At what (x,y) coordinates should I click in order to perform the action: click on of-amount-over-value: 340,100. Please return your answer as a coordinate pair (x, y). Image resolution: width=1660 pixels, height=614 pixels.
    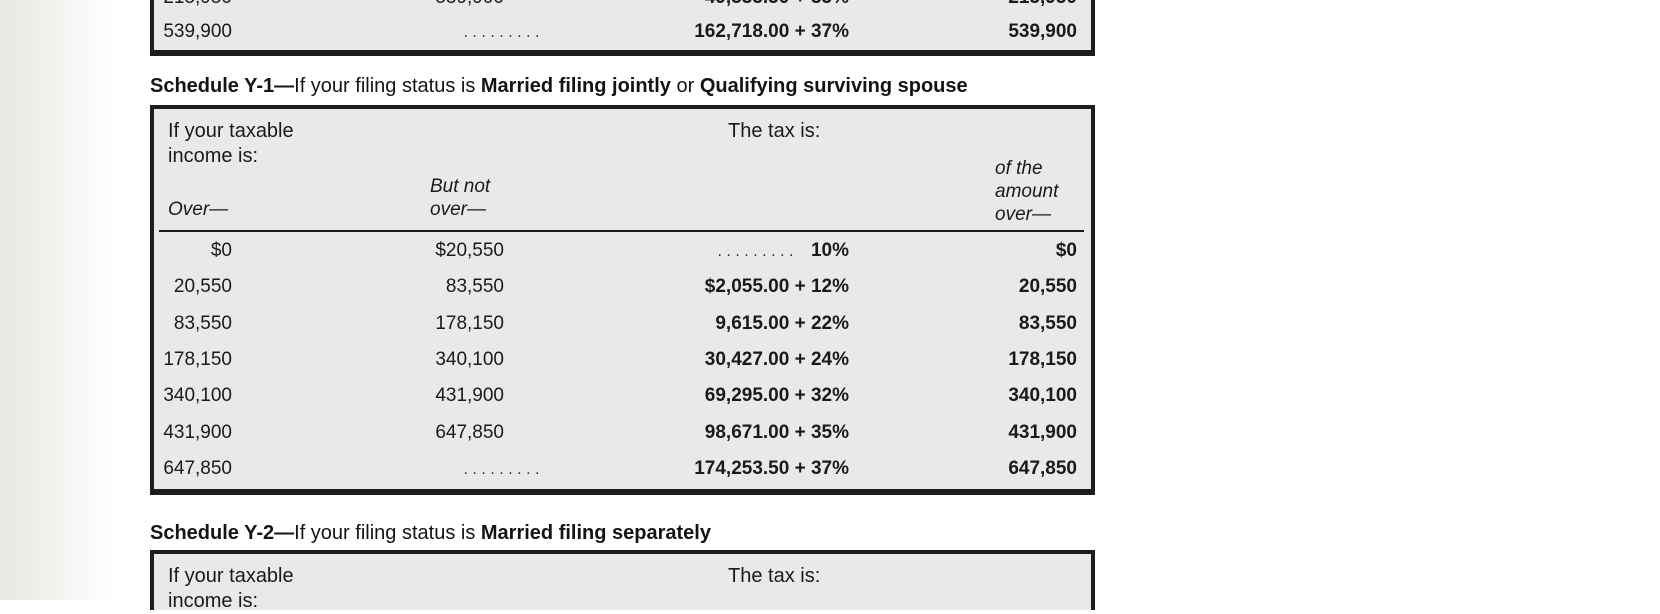
    Looking at the image, I should click on (1042, 396).